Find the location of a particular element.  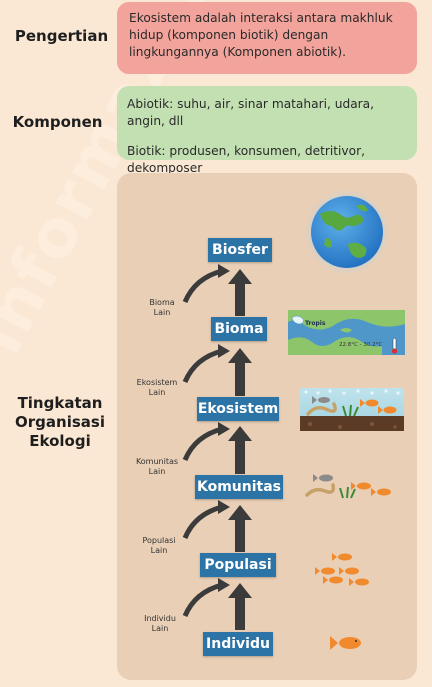

arrow-ekosistem-bioma is located at coordinates (240, 372).